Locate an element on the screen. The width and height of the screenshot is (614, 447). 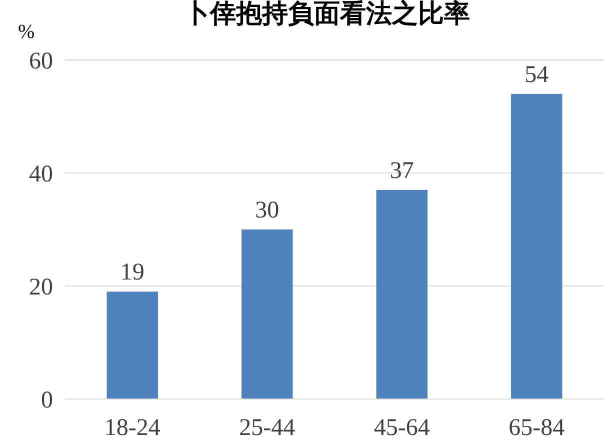
y-axis-title: % is located at coordinates (26, 32).